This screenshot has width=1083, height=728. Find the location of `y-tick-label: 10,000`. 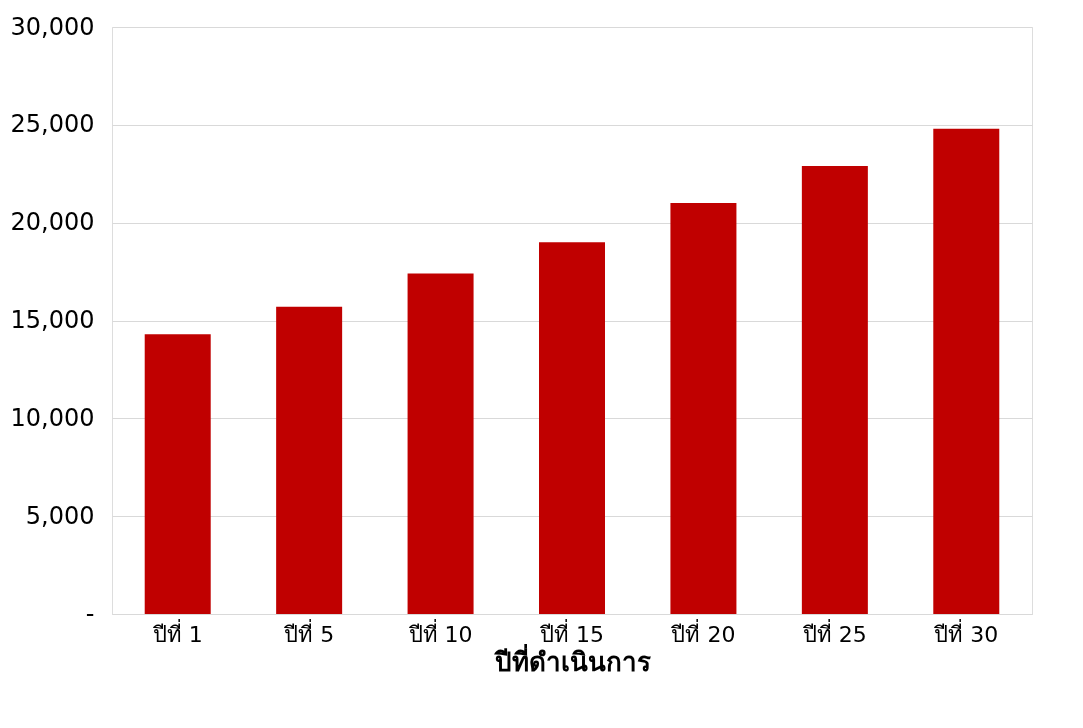

y-tick-label: 10,000 is located at coordinates (52, 417).